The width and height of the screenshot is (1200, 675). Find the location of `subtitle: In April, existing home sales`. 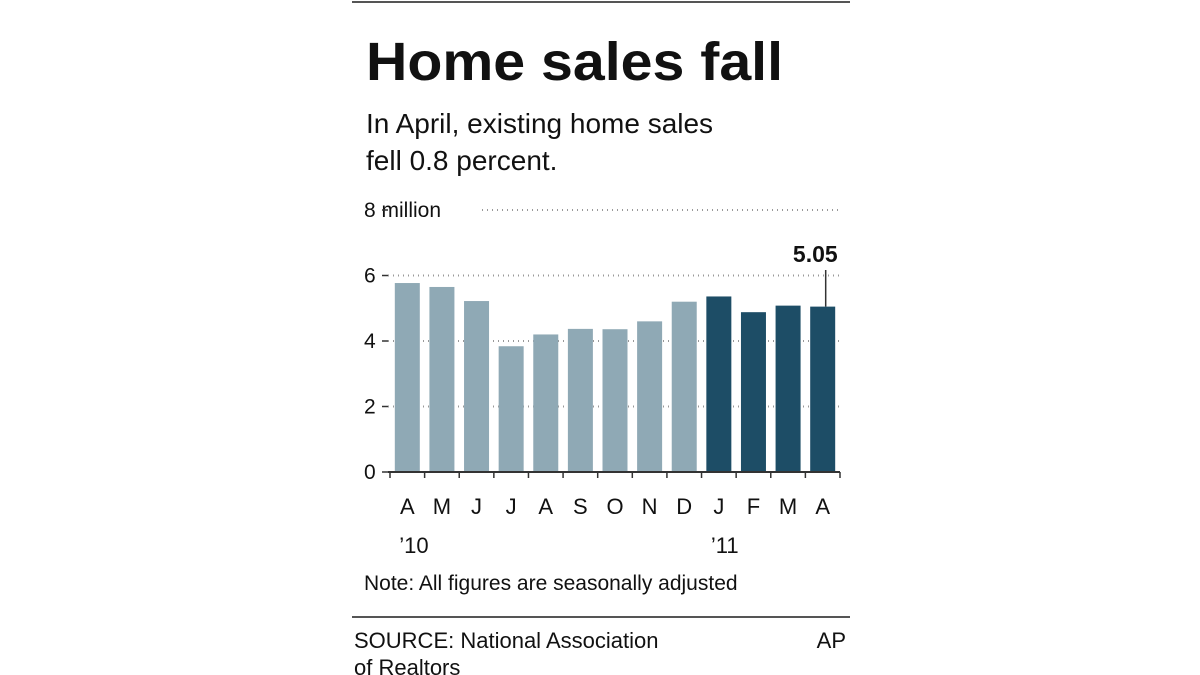

subtitle: In April, existing home sales is located at coordinates (539, 123).